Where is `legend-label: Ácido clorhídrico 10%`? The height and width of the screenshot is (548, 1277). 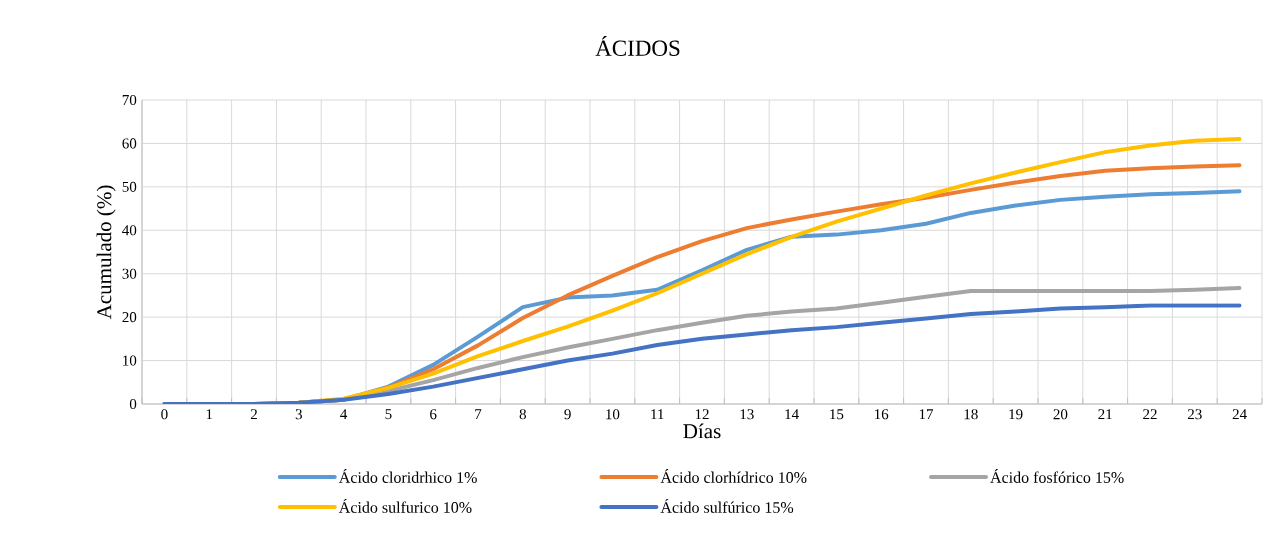
legend-label: Ácido clorhídrico 10% is located at coordinates (733, 476).